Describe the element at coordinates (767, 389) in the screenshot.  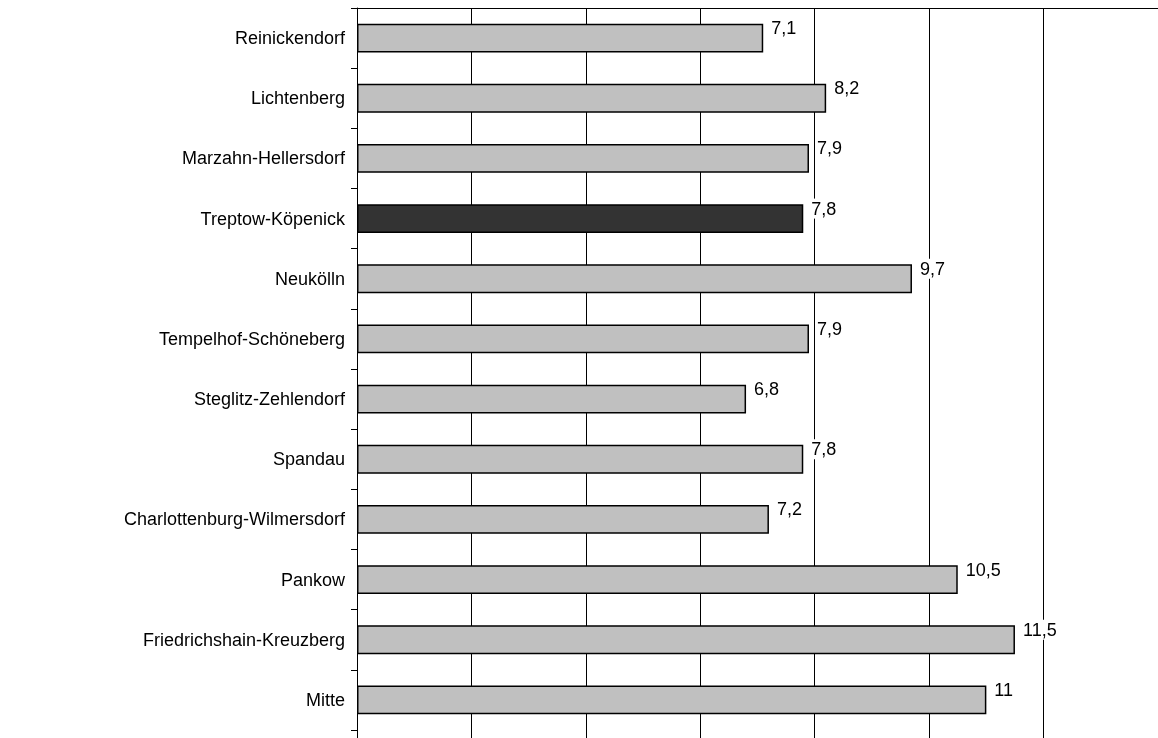
I see `data-label: 6,8` at that location.